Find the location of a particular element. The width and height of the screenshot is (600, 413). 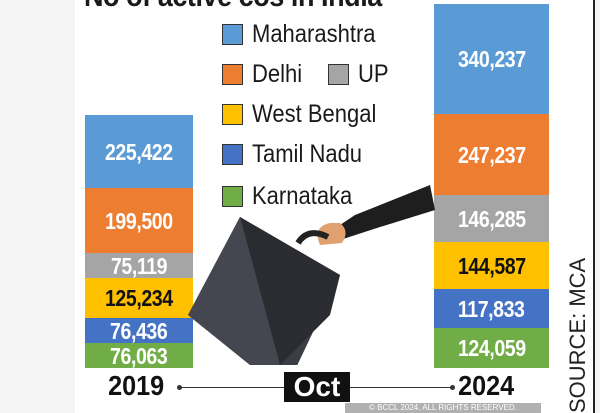

bar-segment-maharashtra-2019: 225,422 is located at coordinates (139, 152).